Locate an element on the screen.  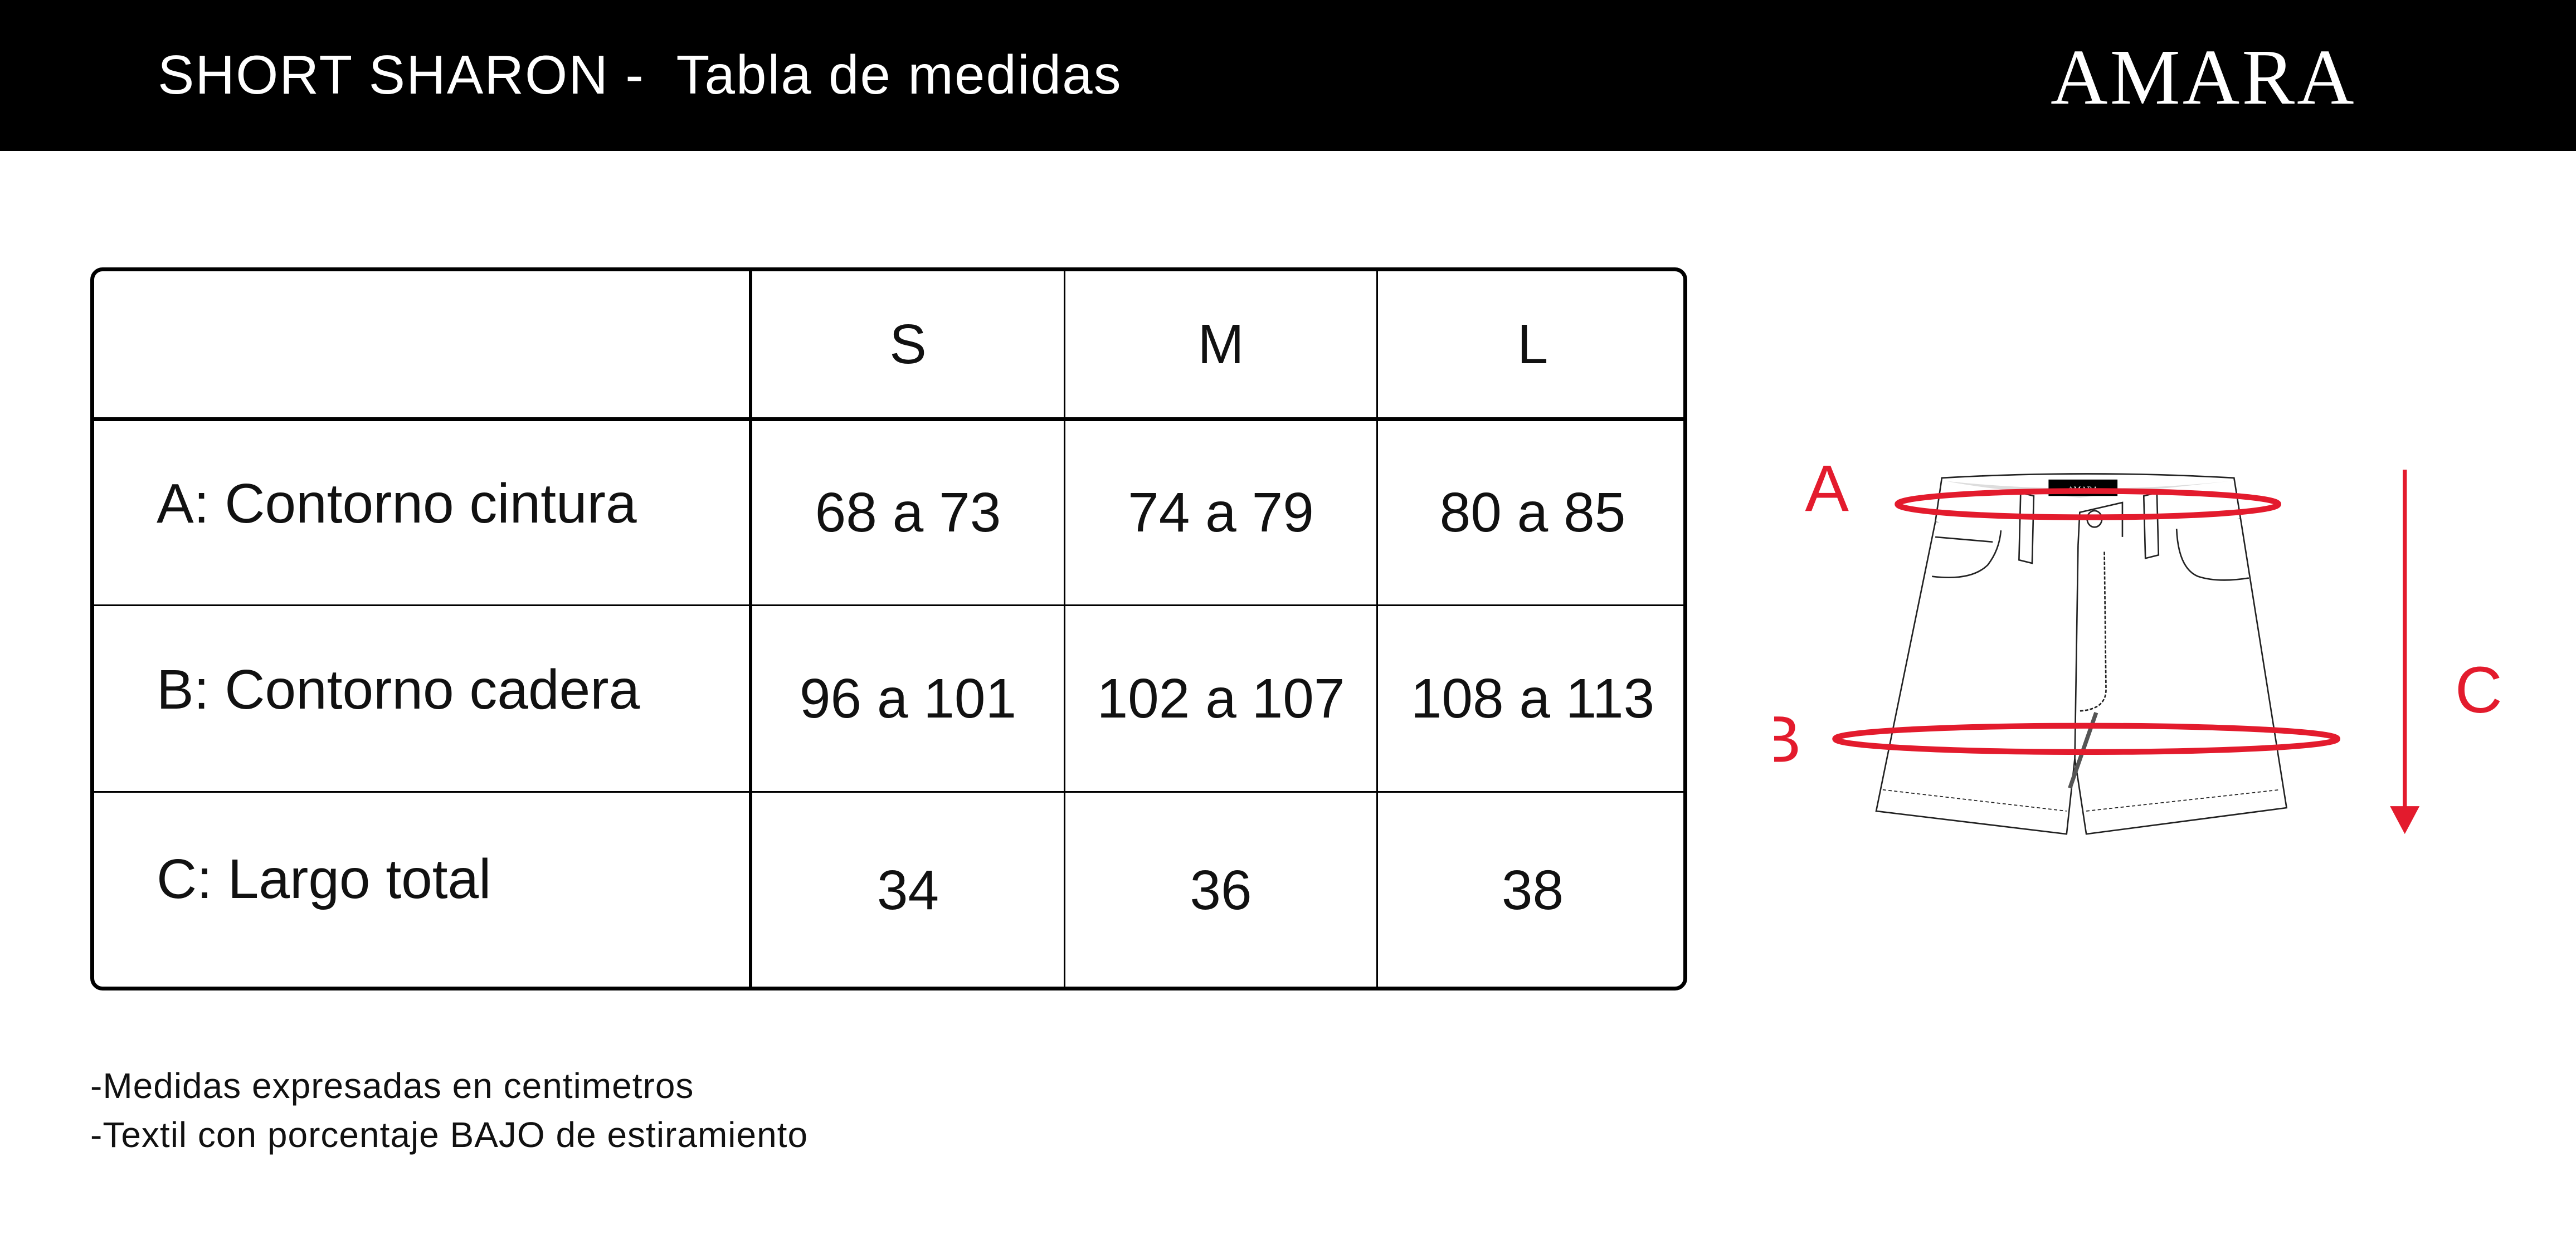
table-cell: 38 is located at coordinates (1532, 889).